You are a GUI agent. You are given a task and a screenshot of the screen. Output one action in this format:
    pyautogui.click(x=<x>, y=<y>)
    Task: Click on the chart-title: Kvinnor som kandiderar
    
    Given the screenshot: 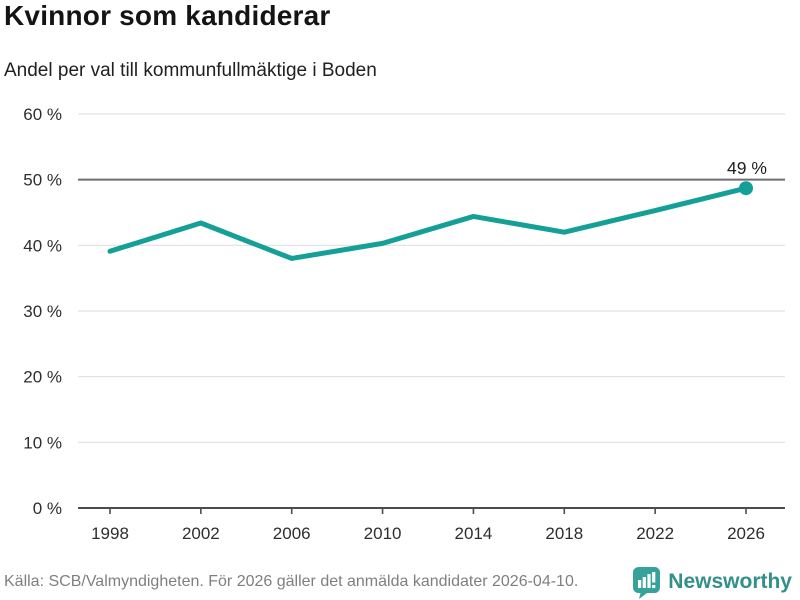 What is the action you would take?
    pyautogui.click(x=167, y=15)
    